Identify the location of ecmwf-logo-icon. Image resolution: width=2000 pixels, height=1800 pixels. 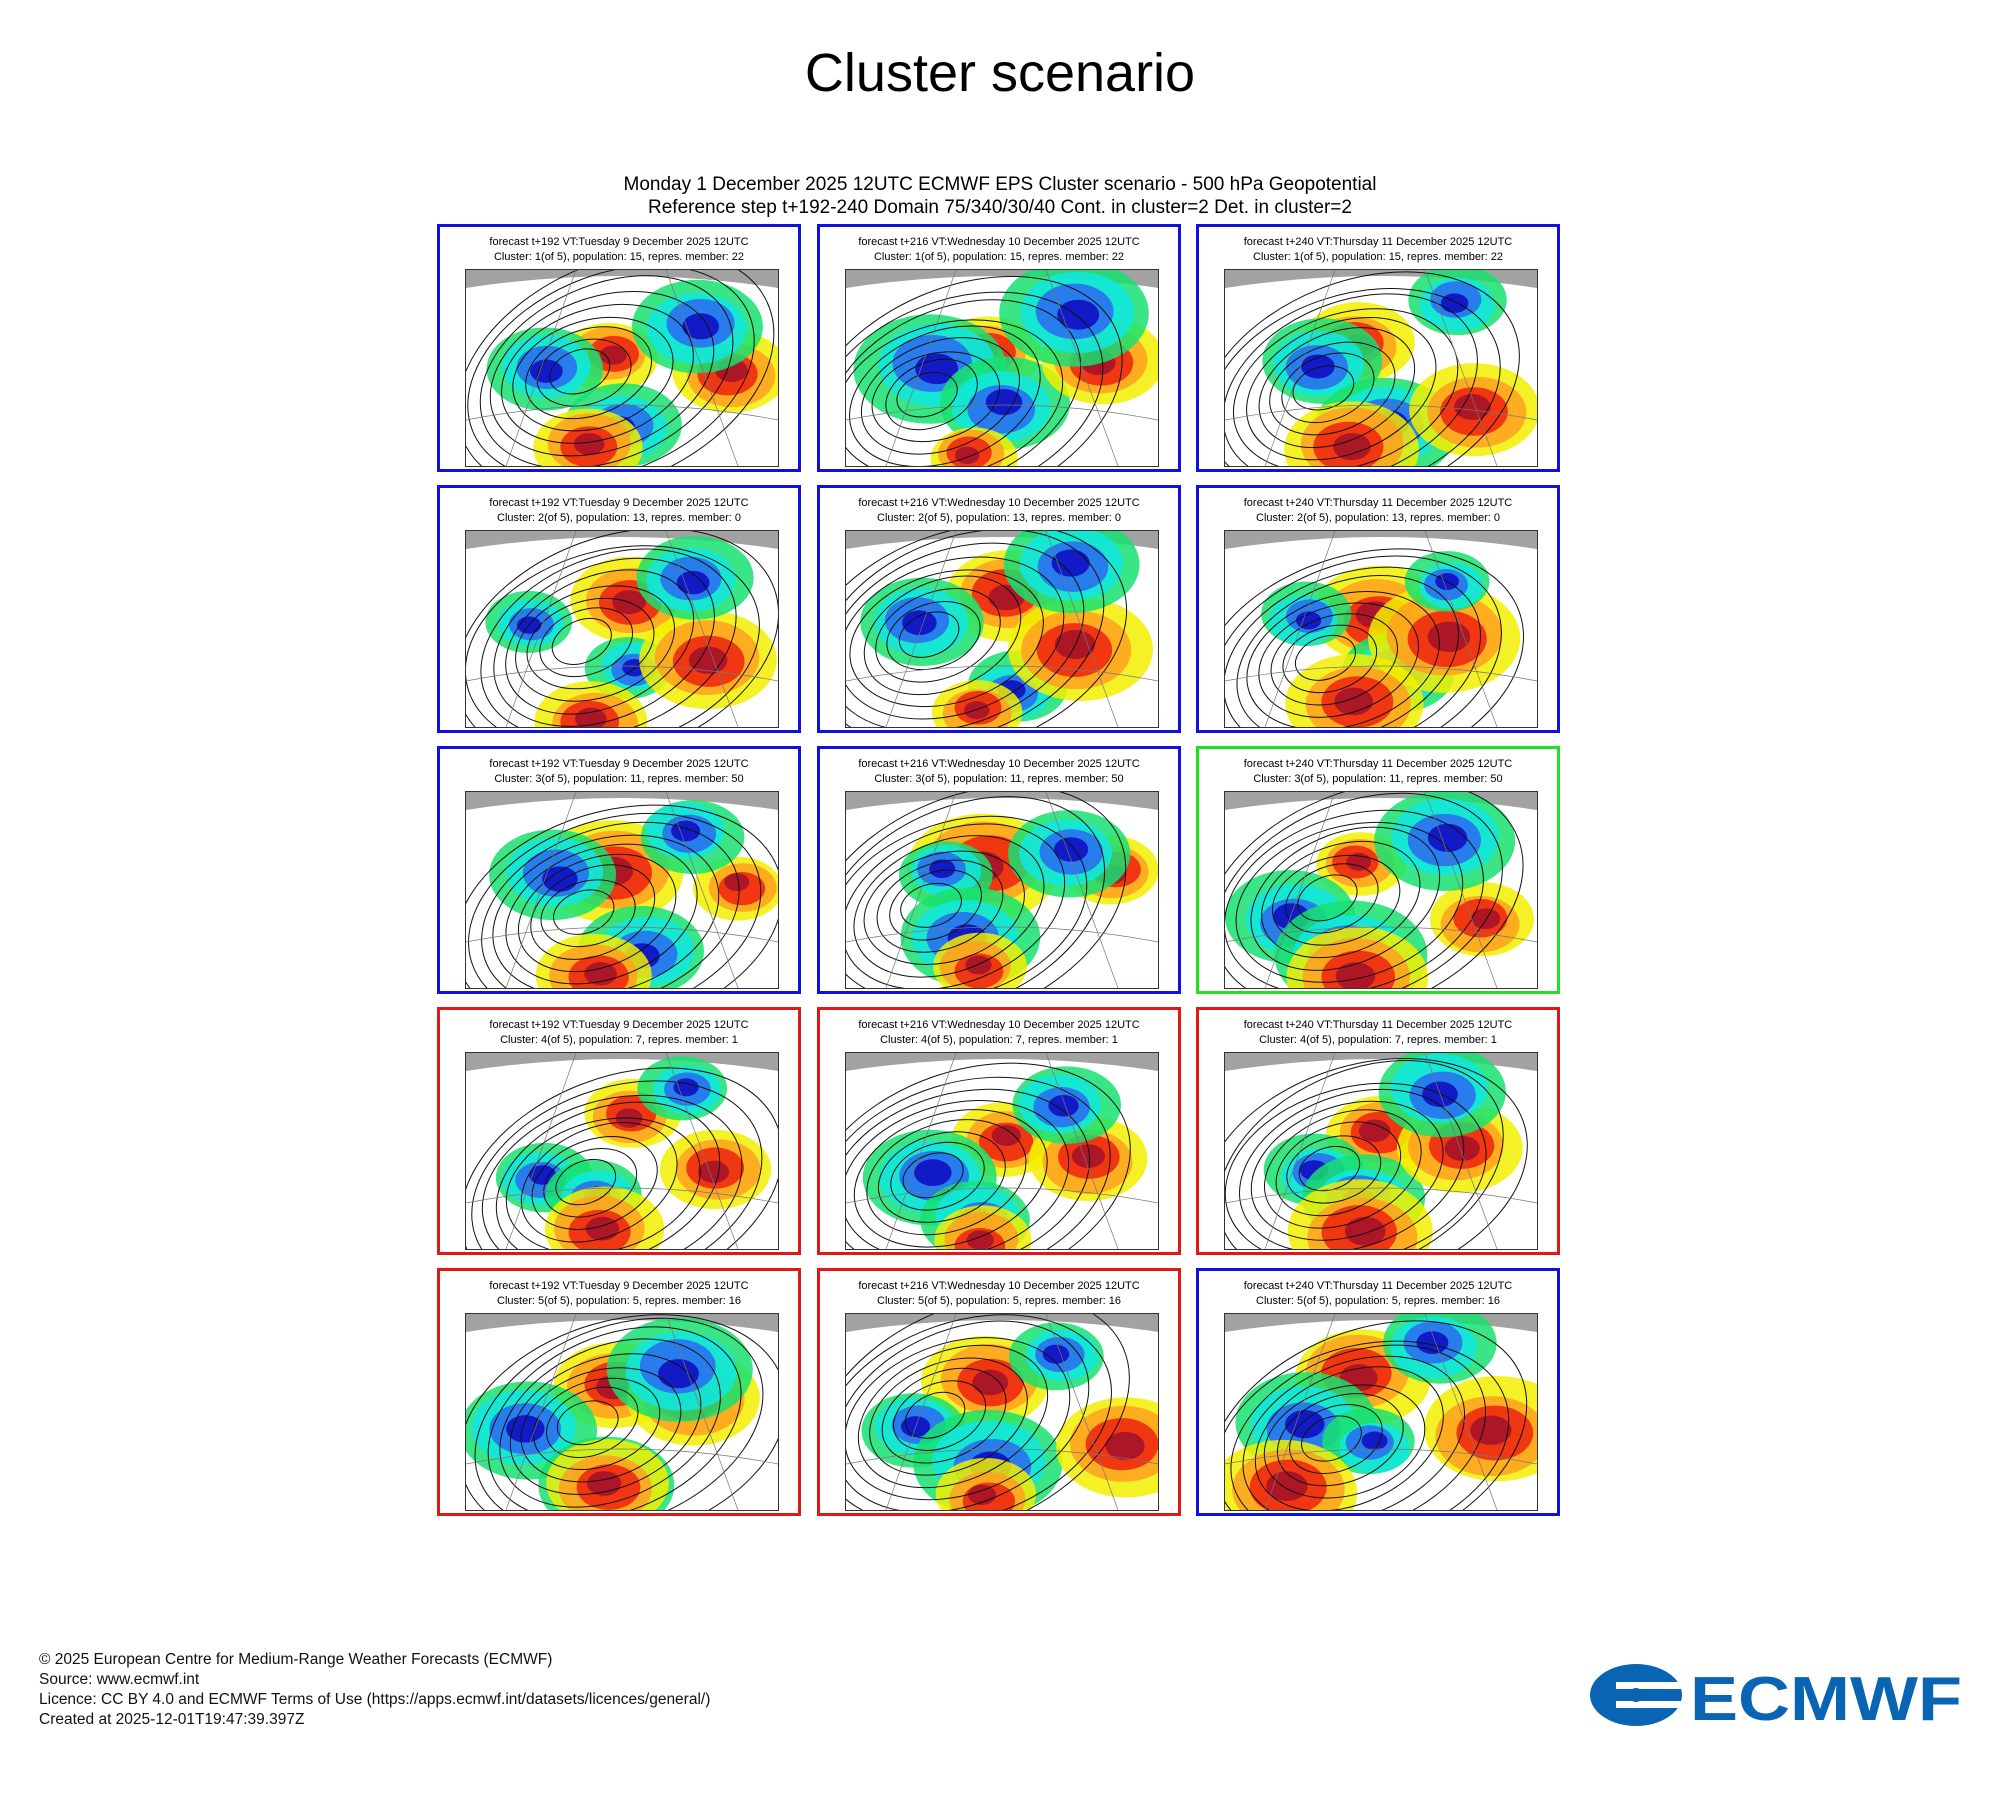
(1638, 1695).